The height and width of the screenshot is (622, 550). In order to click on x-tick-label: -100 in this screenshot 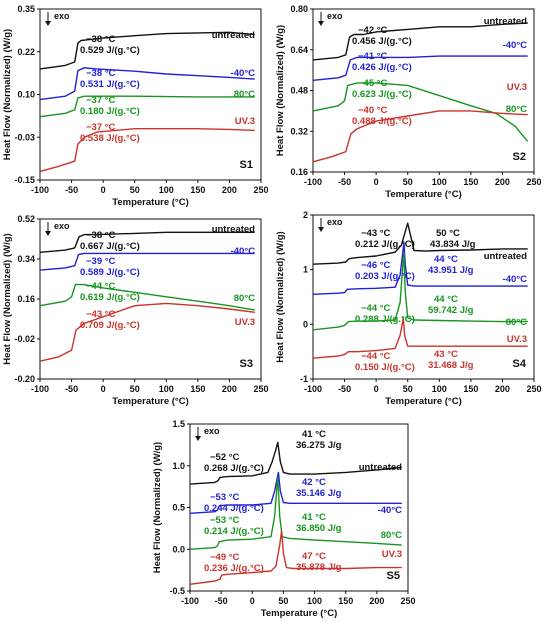, I will do `click(313, 389)`.